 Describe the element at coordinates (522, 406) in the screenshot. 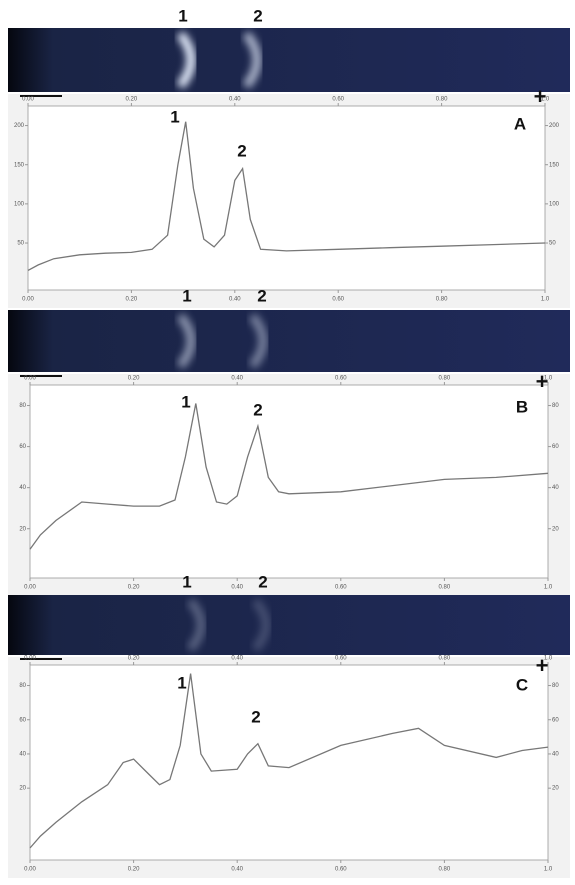

I see `panel-label: B` at that location.